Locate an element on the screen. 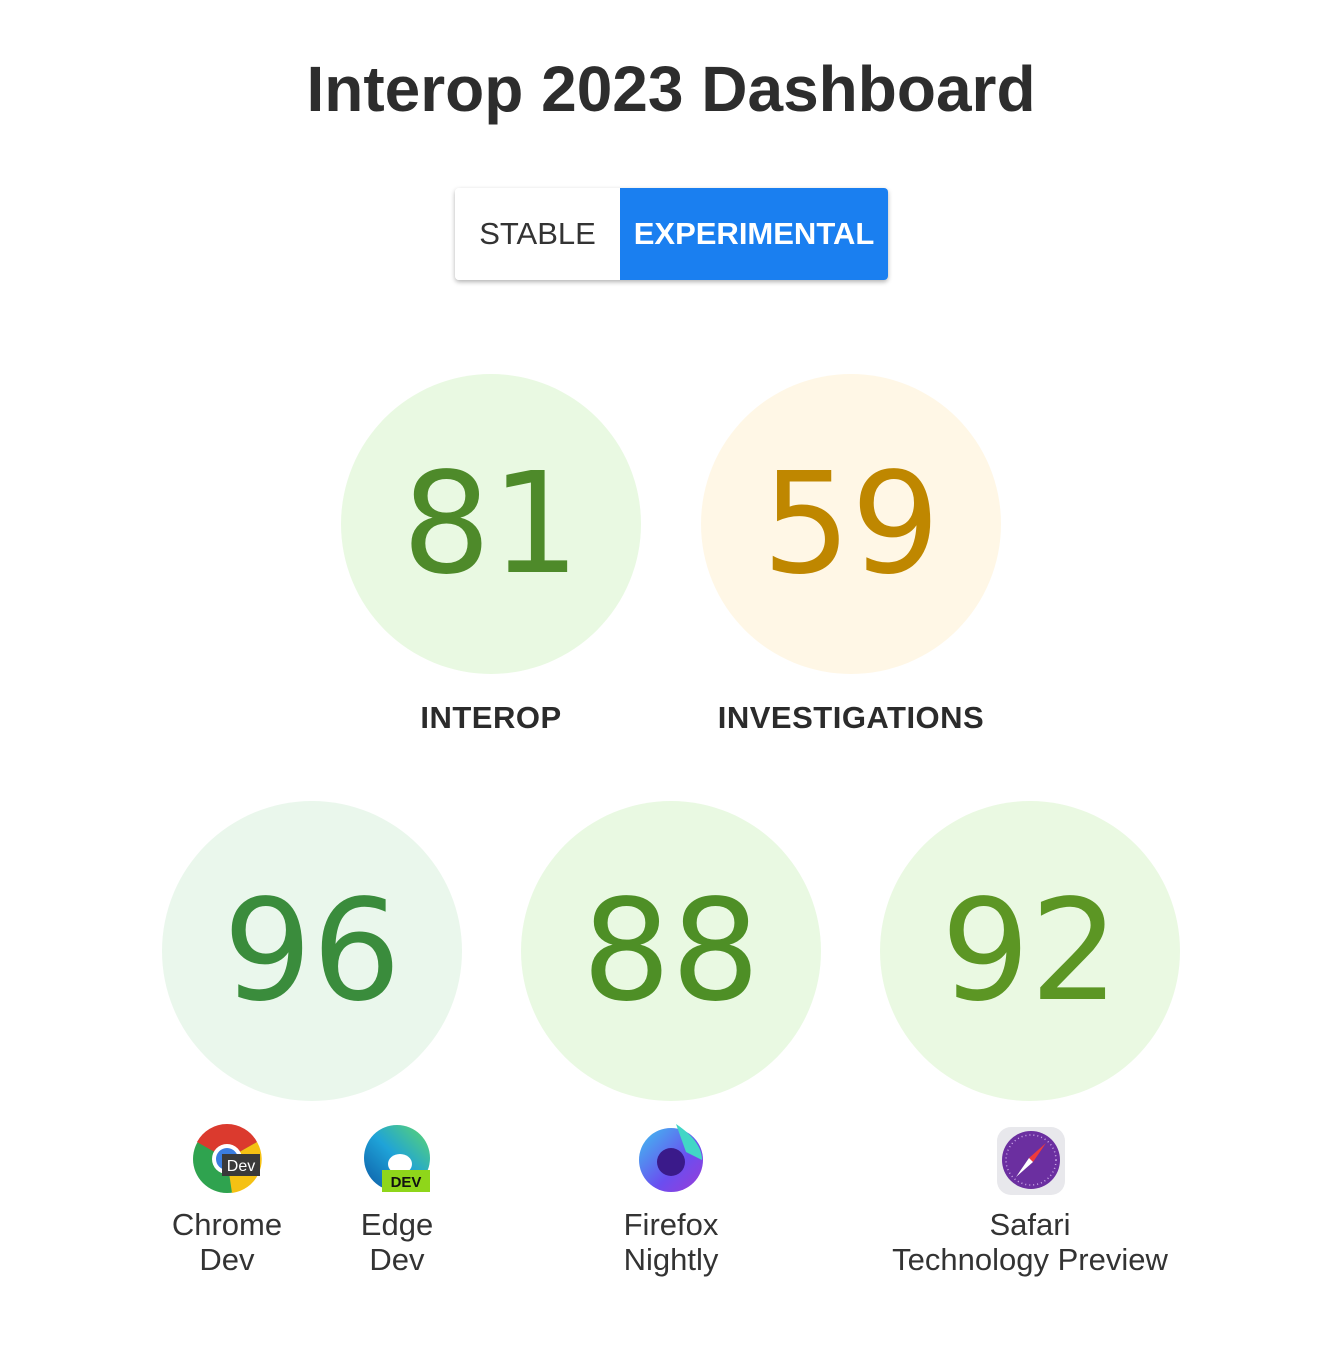  browser-label-safari-tp: Safari Technology Preview is located at coordinates (1030, 1242).